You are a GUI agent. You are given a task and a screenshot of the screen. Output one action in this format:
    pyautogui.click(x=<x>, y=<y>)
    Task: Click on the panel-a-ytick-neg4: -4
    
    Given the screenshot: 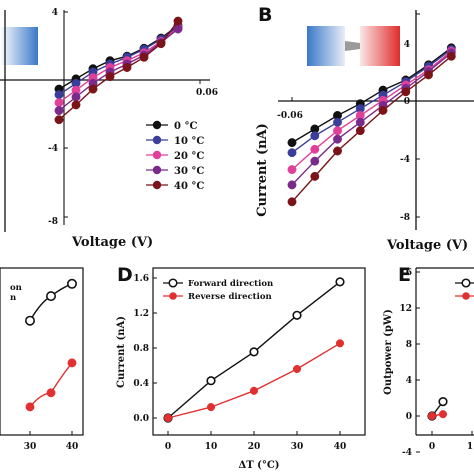 What is the action you would take?
    pyautogui.click(x=53, y=149)
    